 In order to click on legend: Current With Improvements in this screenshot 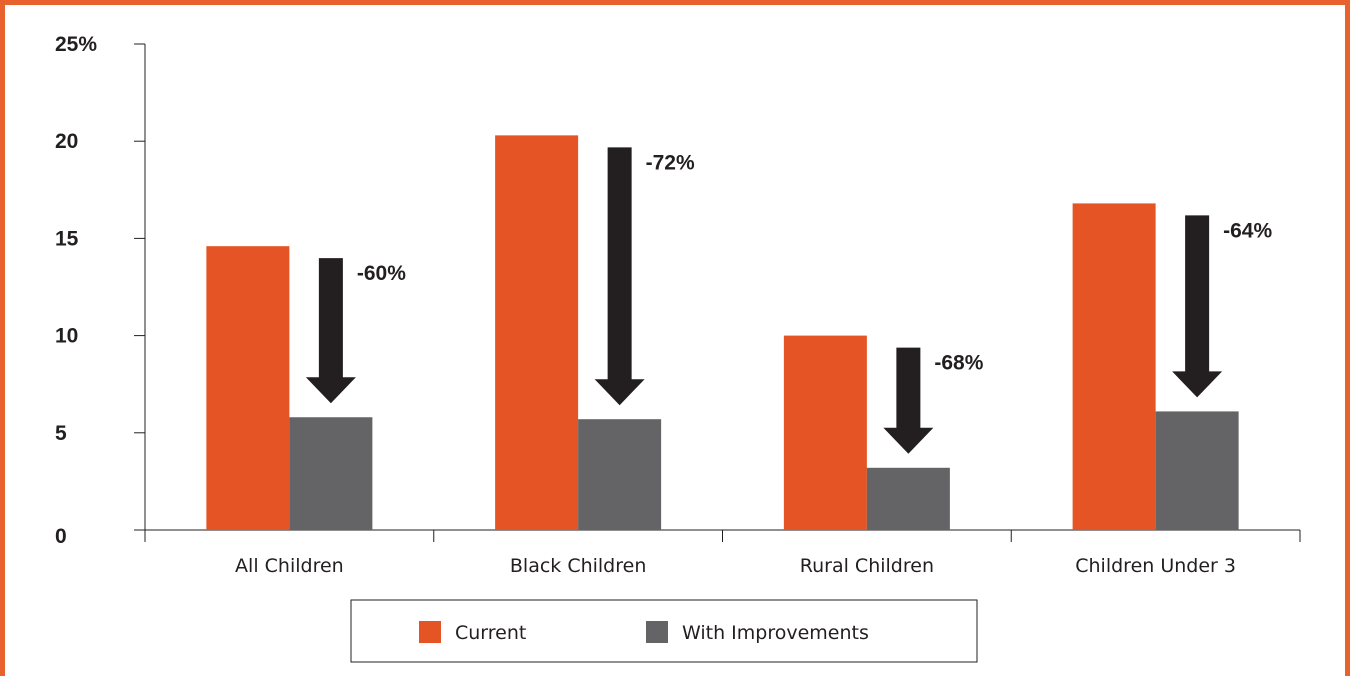, I will do `click(664, 631)`.